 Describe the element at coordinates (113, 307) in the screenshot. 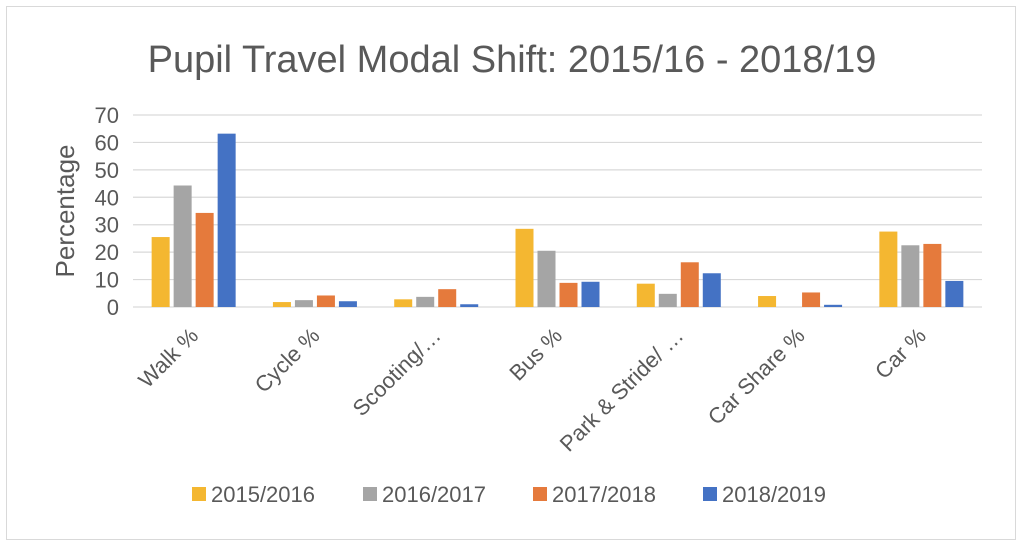

I see `y-tick-label: 0` at that location.